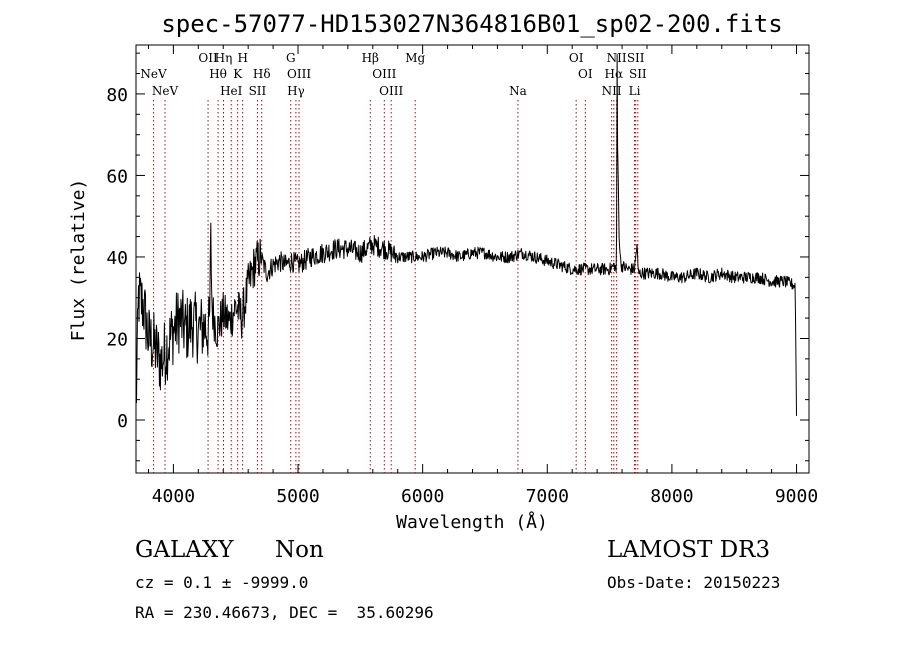  Describe the element at coordinates (689, 550) in the screenshot. I see `survey-name: LAMOST DR3` at that location.